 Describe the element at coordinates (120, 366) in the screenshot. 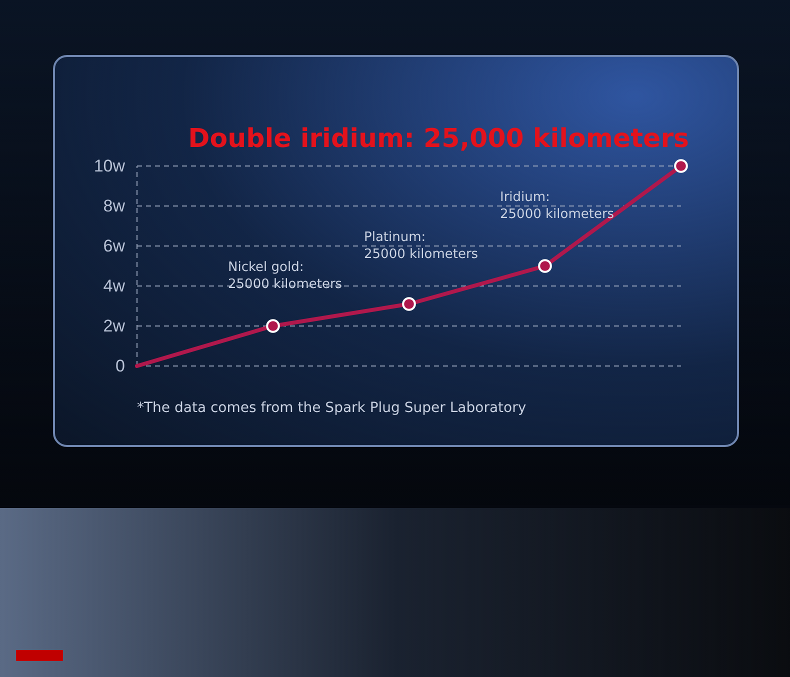

I see `y-tick-label: 0` at that location.